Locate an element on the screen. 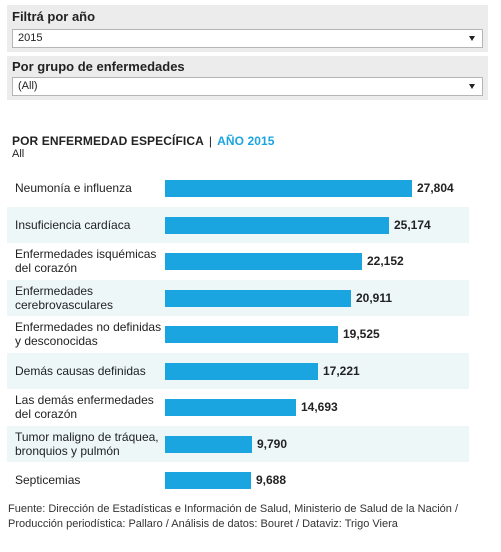  year-select-value: 2015 is located at coordinates (30, 38).